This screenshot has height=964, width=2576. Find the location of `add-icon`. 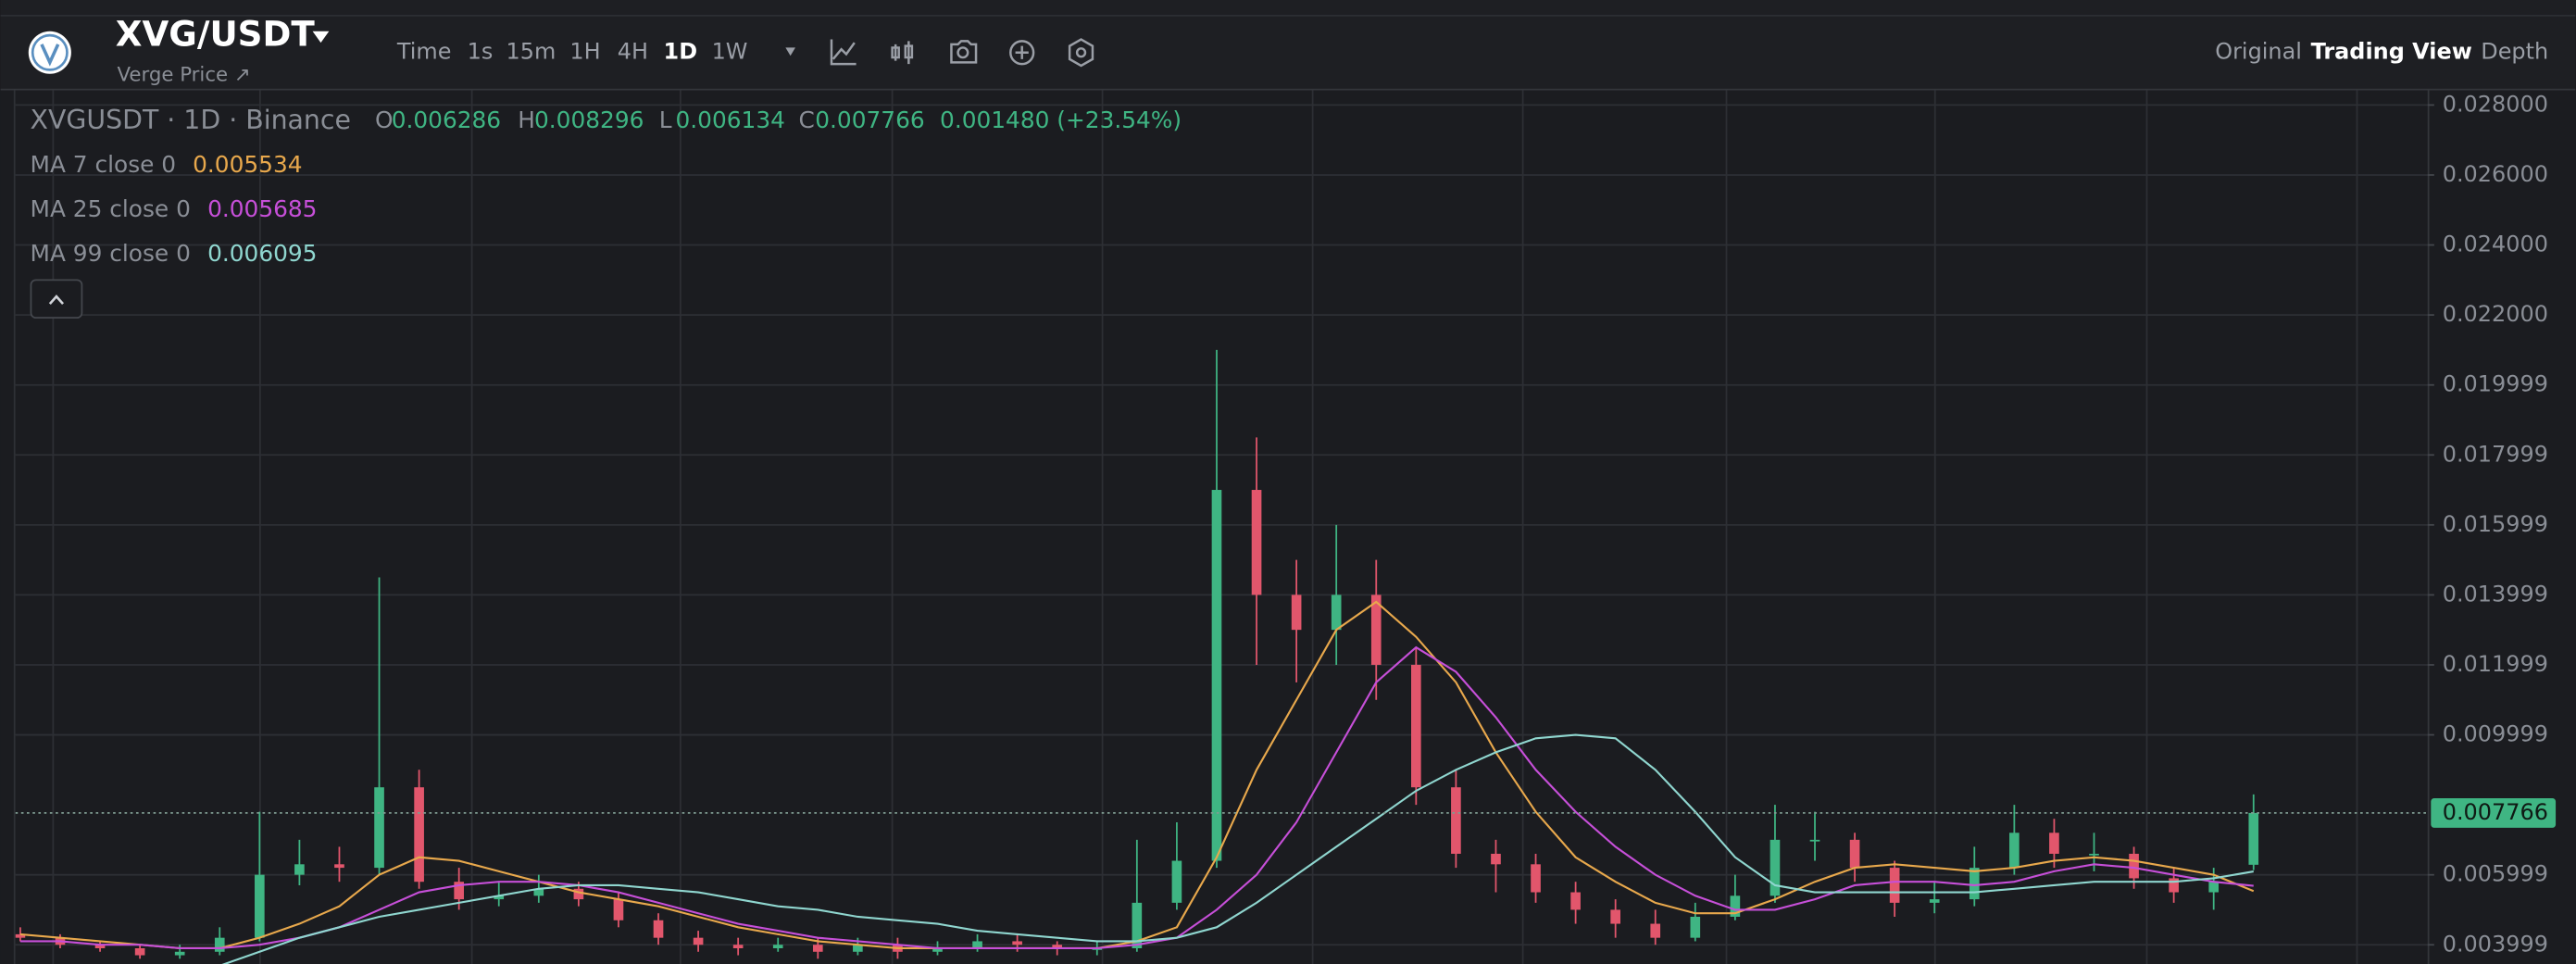

add-icon is located at coordinates (1022, 53).